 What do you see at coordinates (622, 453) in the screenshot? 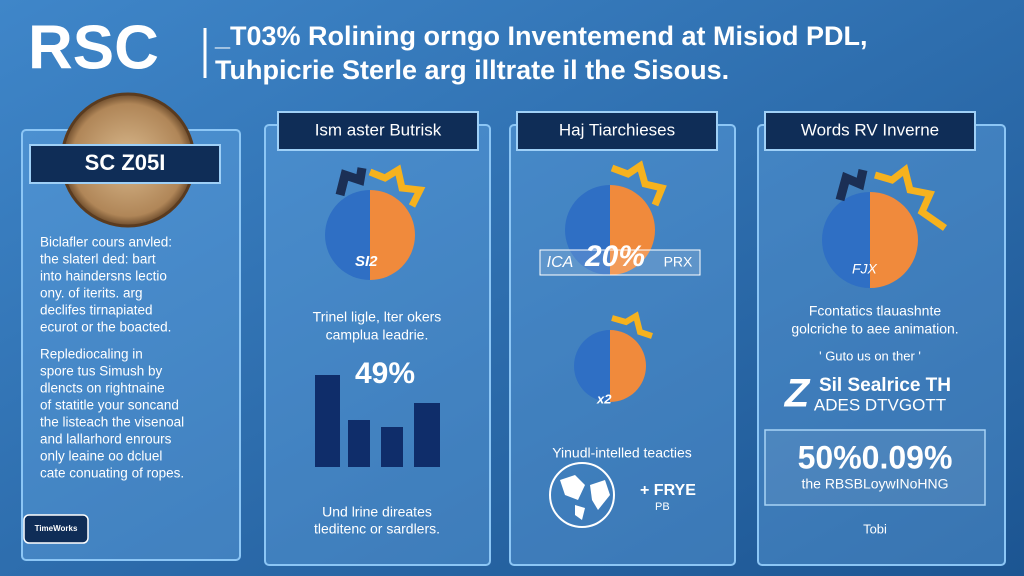
I see `caption: Yinudl-intelled teacties` at bounding box center [622, 453].